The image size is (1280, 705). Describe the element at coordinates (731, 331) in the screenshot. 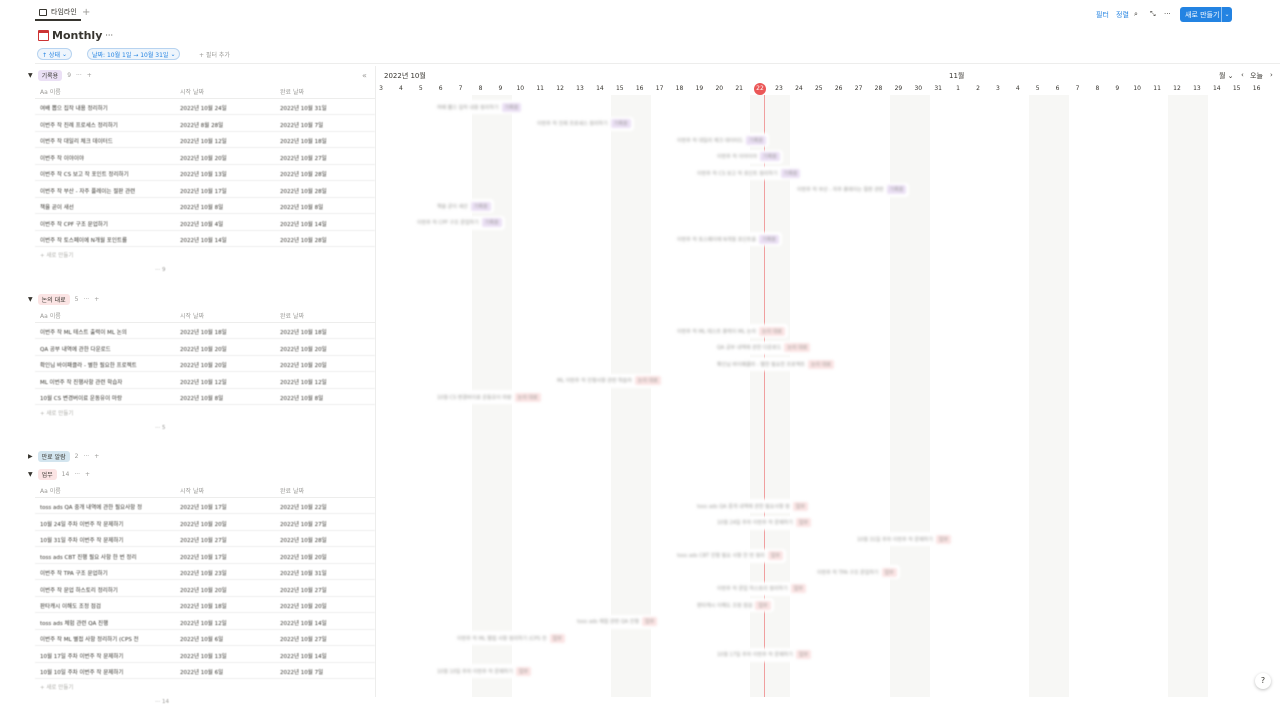

I see `timeline-bar: 이번주 작 ML 테스트 출력이 ML 논의 논의 대료` at that location.